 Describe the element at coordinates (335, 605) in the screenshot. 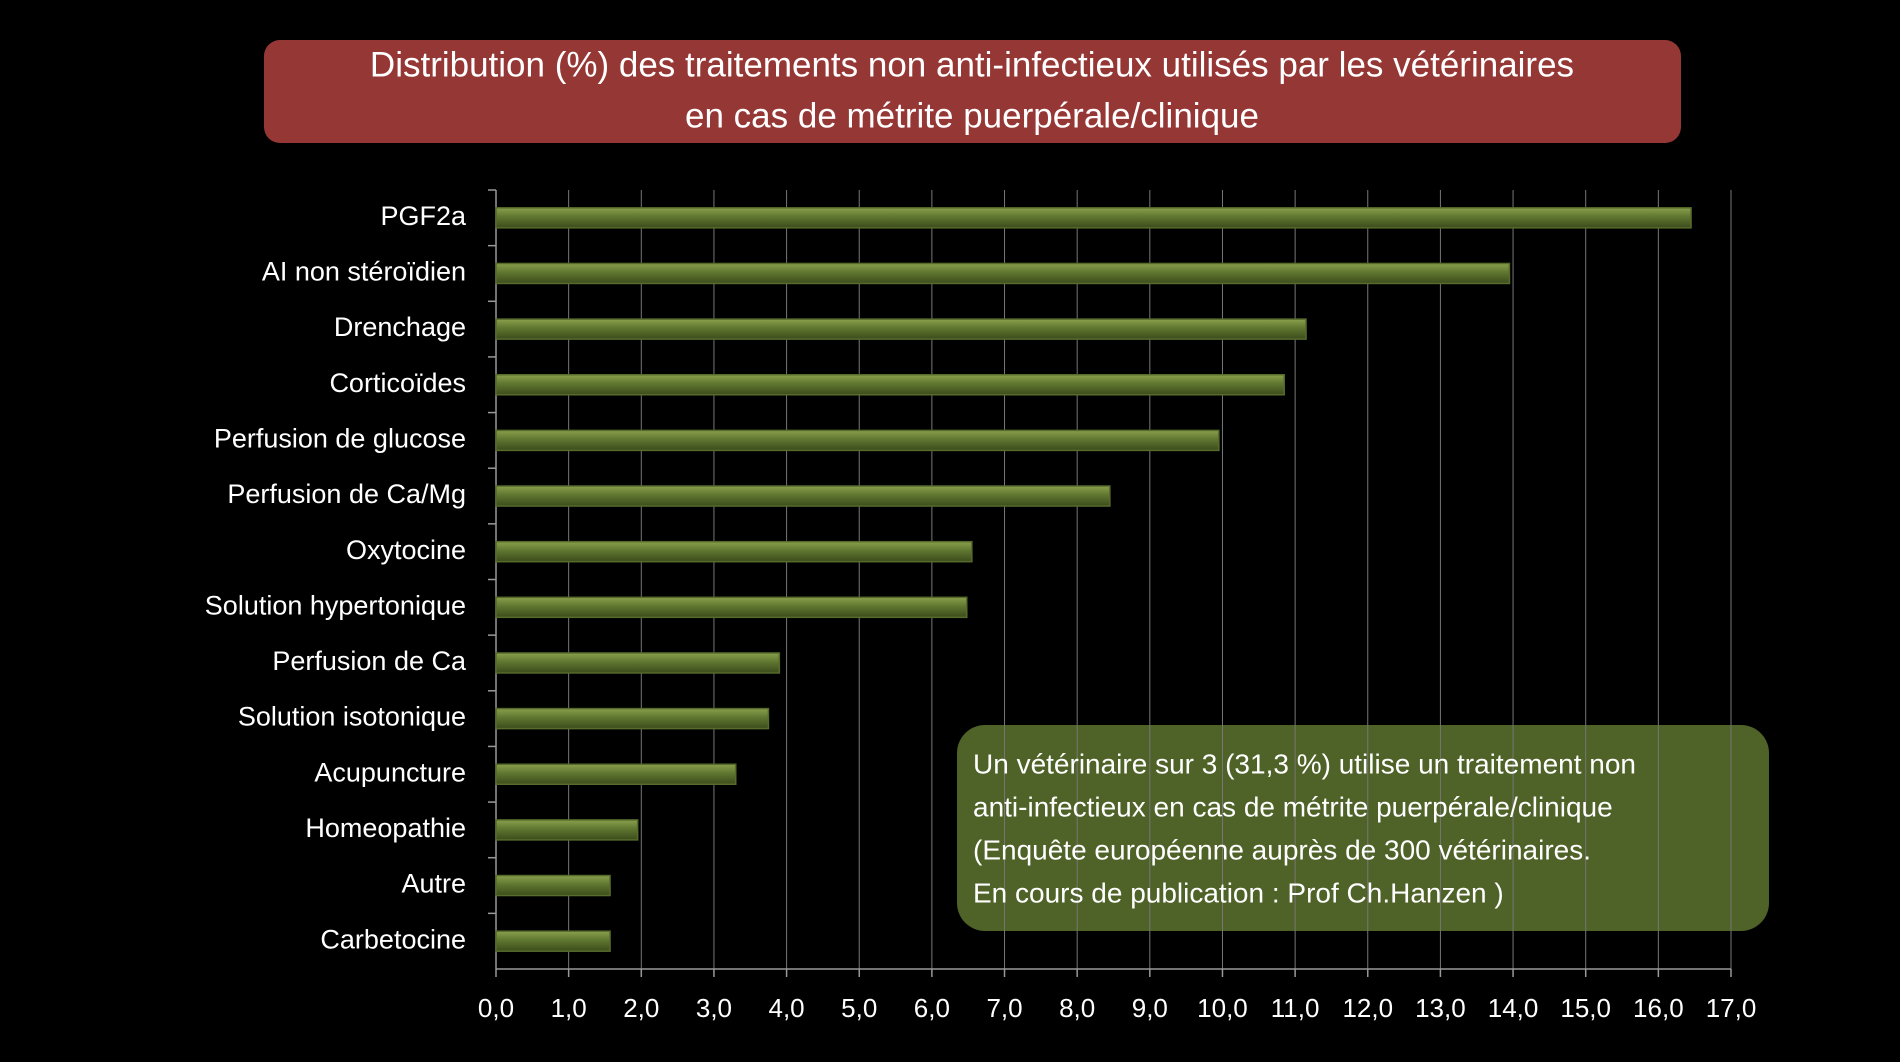

I see `y-tick-label: Solution hypertonique` at that location.